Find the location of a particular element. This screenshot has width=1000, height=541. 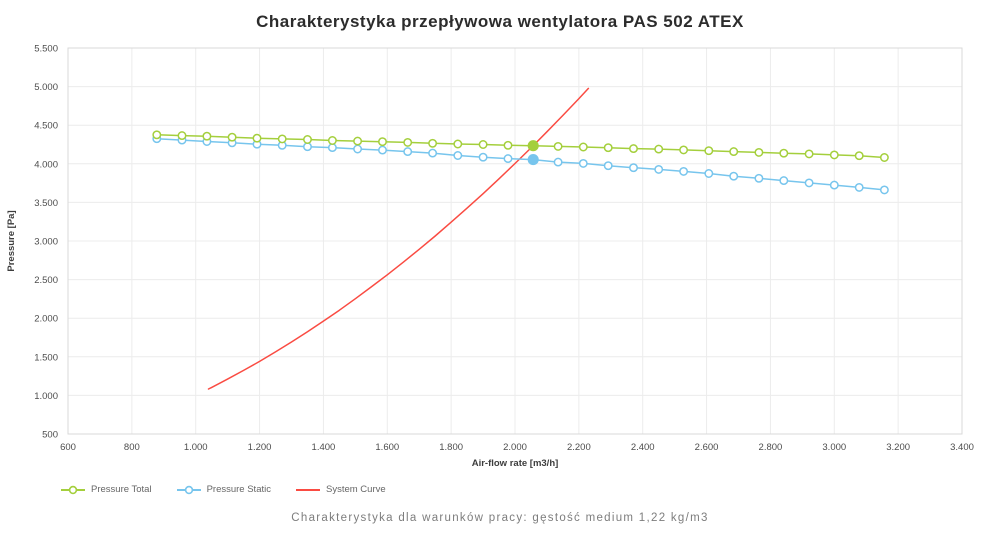

x-tick-label: 2.000 is located at coordinates (515, 447).